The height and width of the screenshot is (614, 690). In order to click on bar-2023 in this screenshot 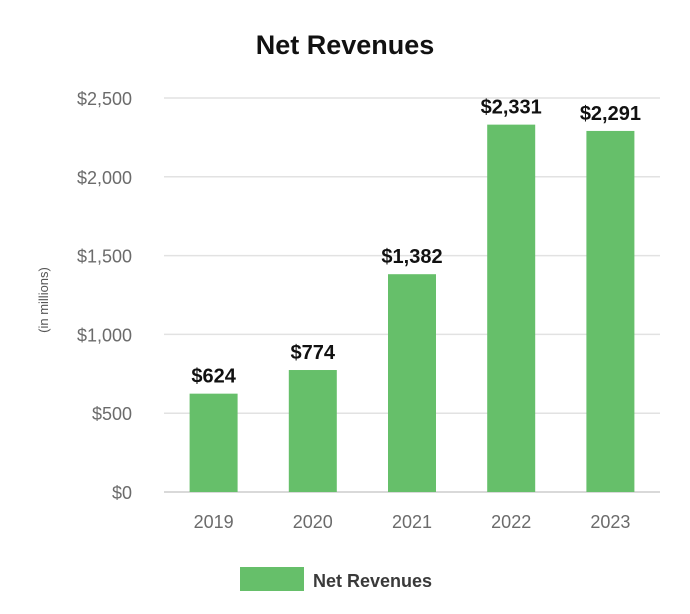, I will do `click(610, 311)`.